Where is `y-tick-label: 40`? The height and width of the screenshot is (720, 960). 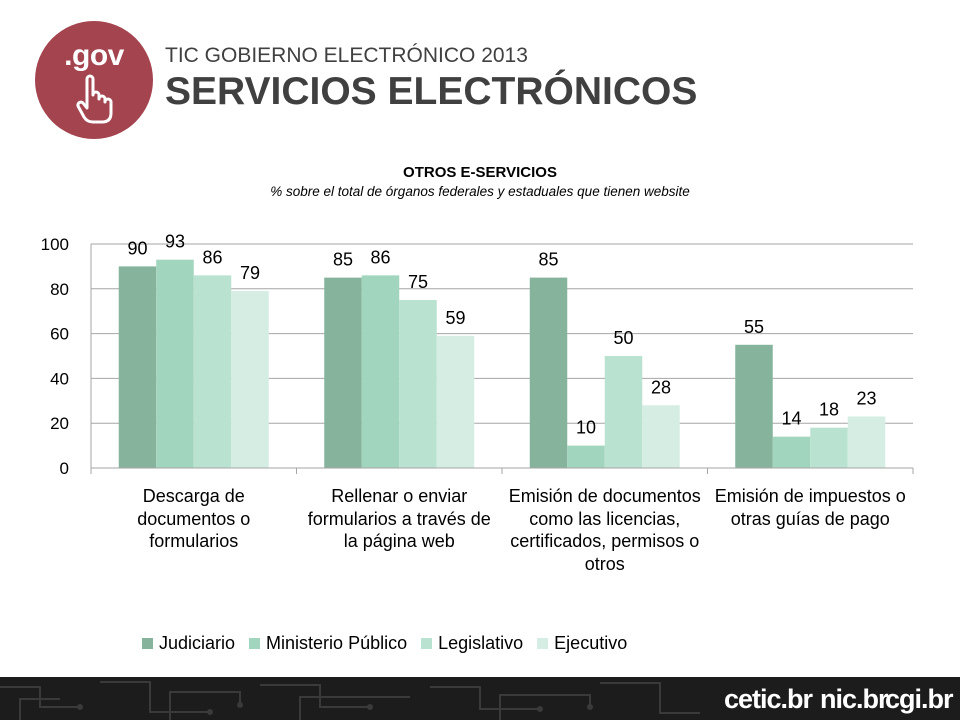
y-tick-label: 40 is located at coordinates (59, 378).